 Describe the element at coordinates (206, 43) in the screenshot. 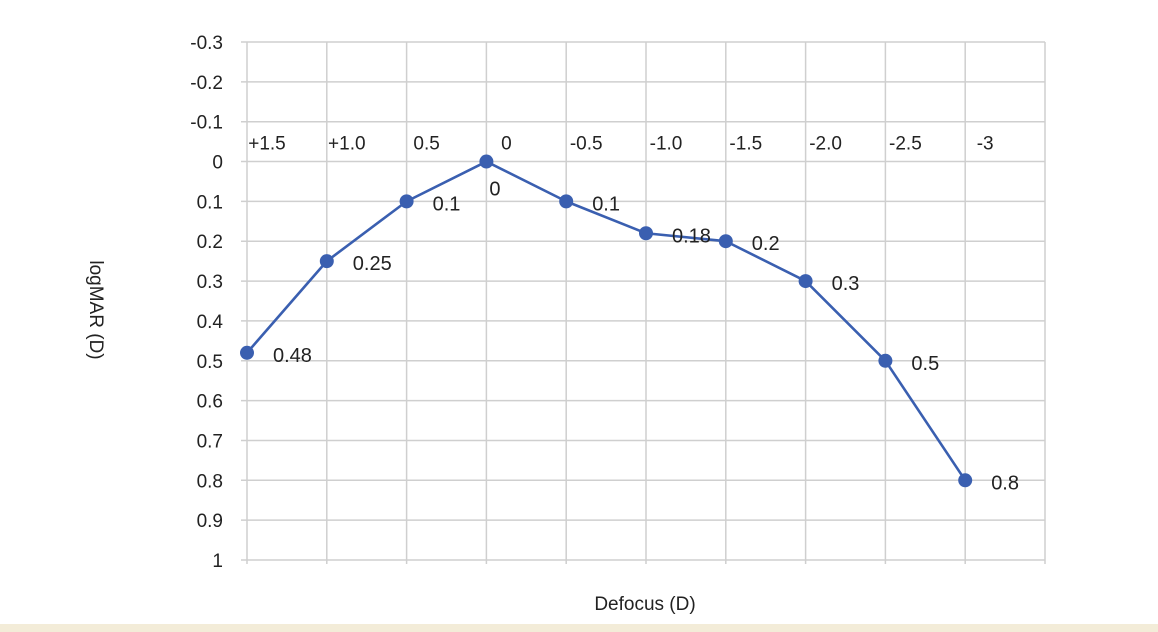

I see `y-tick-label: -0.3` at that location.